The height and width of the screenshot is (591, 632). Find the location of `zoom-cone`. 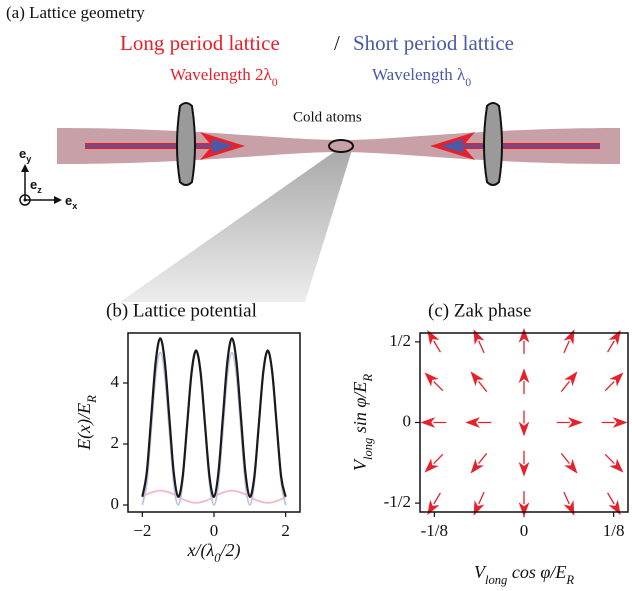

zoom-cone is located at coordinates (236, 226).